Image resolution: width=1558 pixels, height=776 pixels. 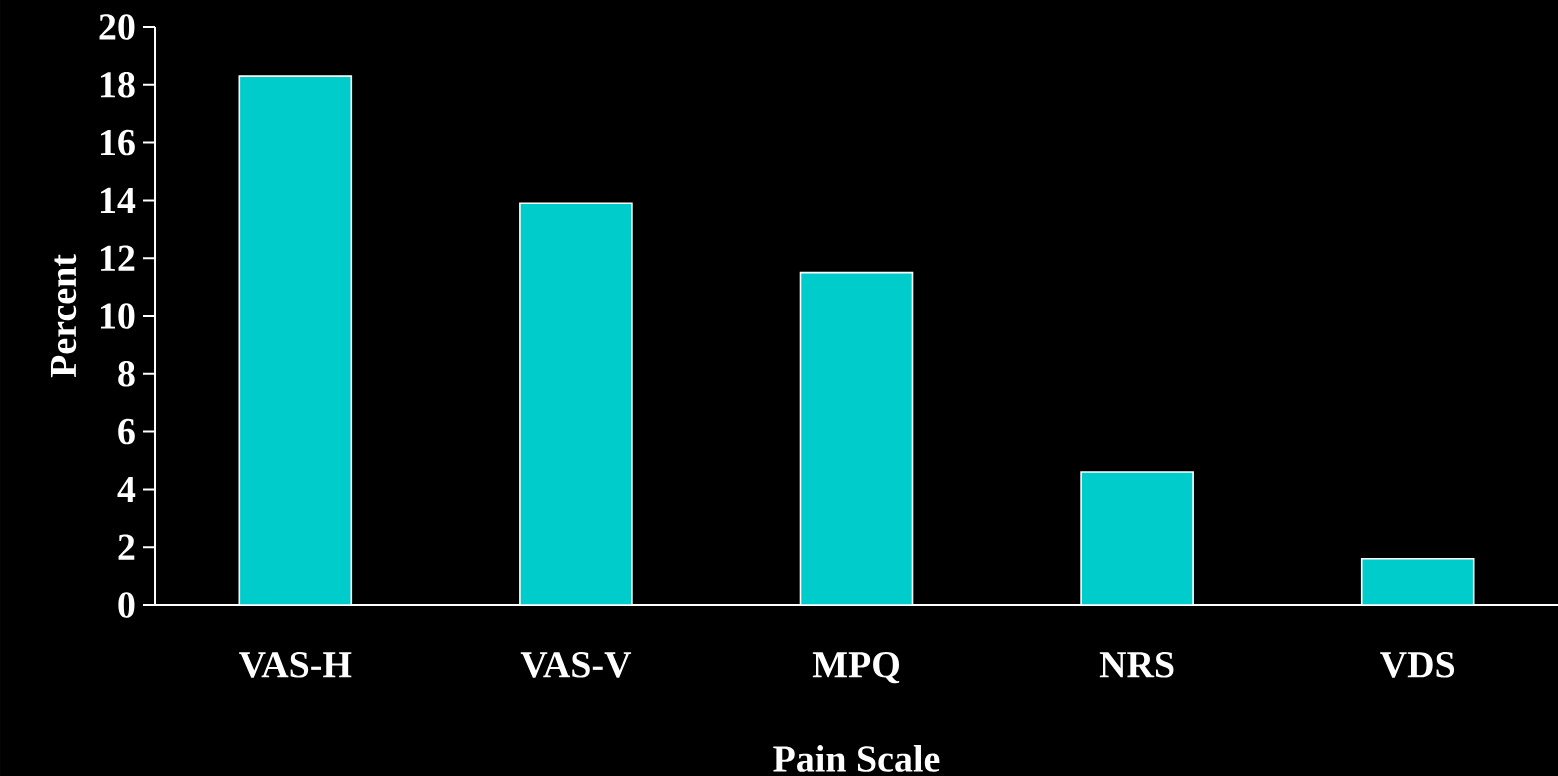 I want to click on x-tick-label: VAS-V, so click(x=576, y=665).